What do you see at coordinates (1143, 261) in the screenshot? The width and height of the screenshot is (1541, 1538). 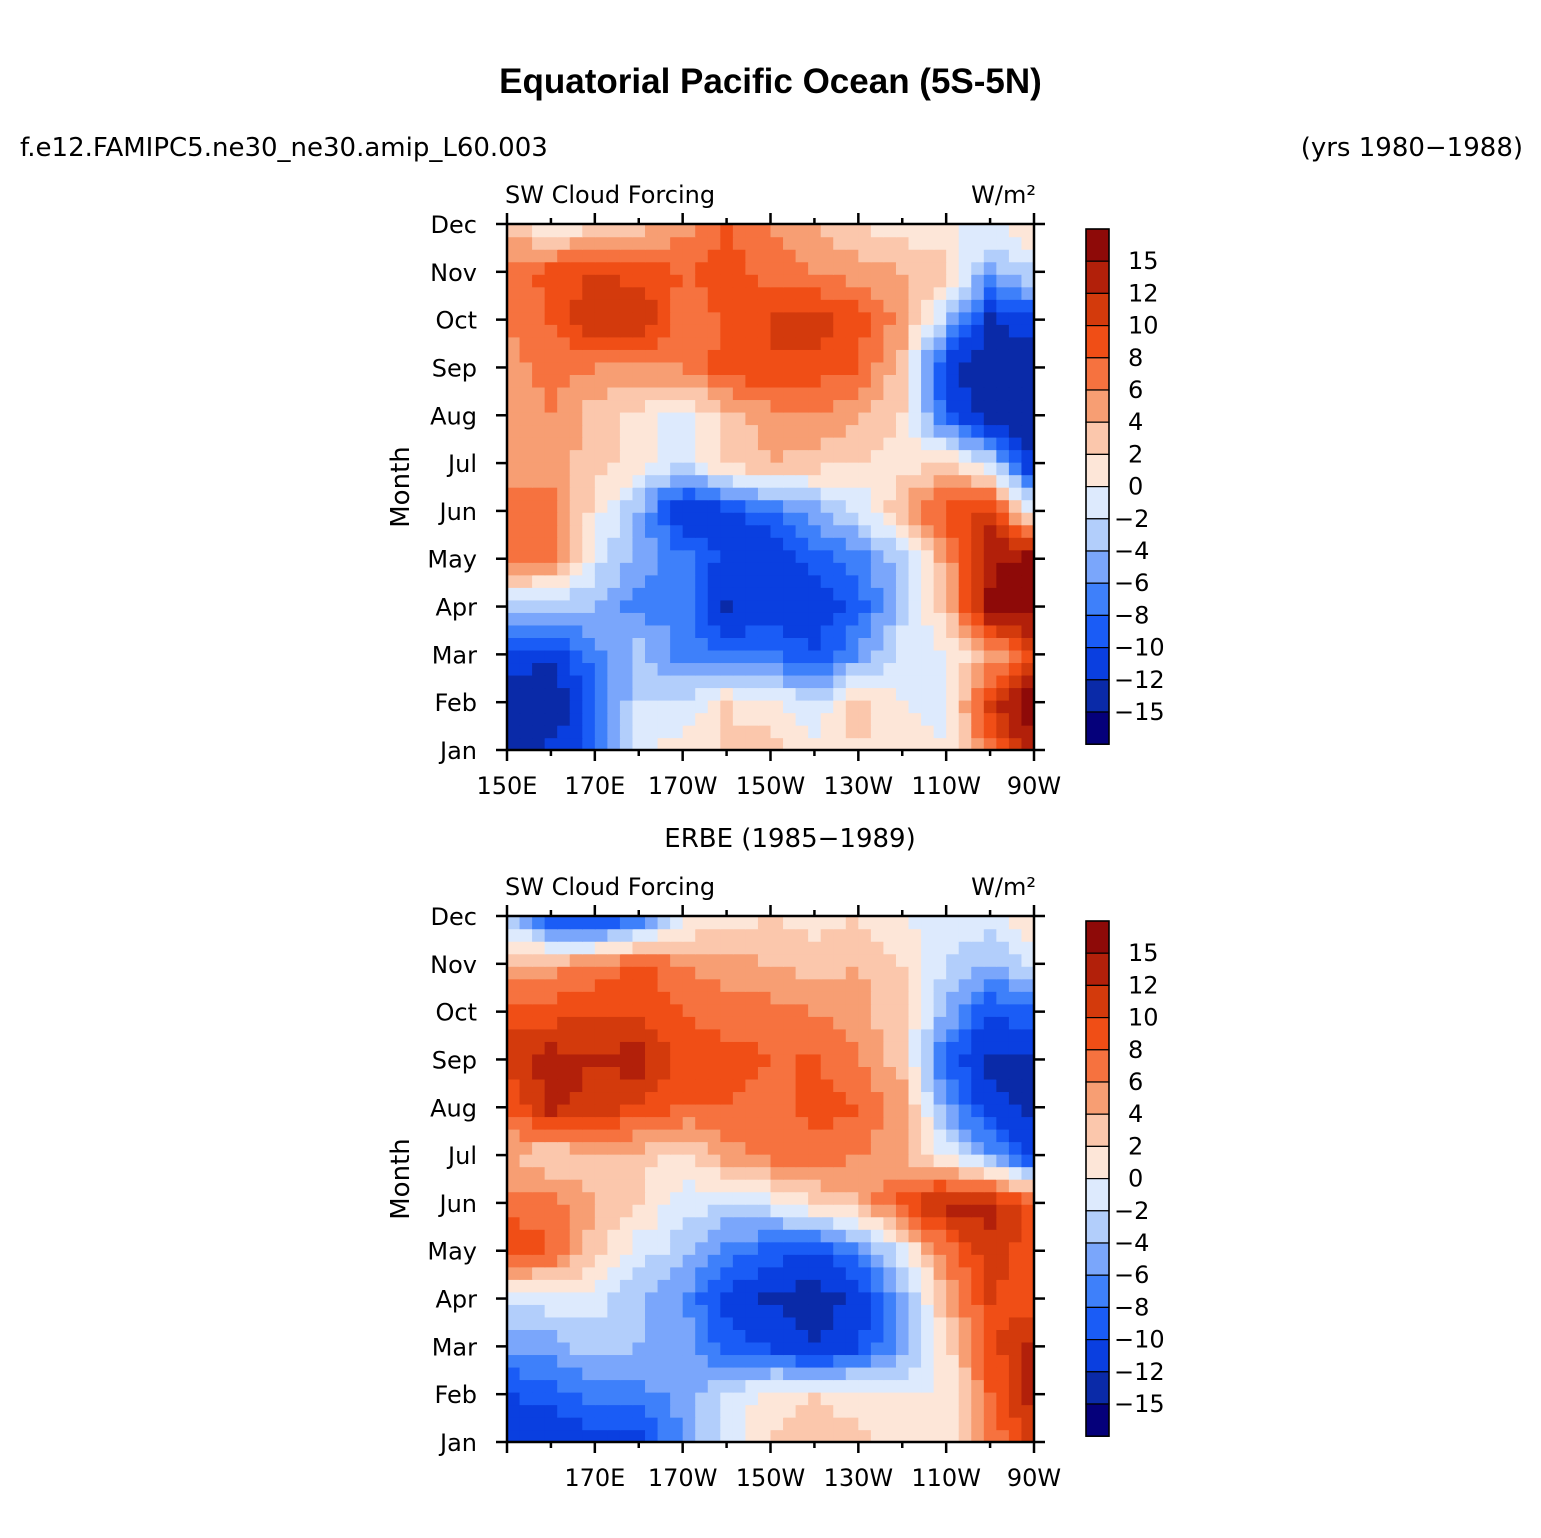 I see `colorbar-label: 15` at bounding box center [1143, 261].